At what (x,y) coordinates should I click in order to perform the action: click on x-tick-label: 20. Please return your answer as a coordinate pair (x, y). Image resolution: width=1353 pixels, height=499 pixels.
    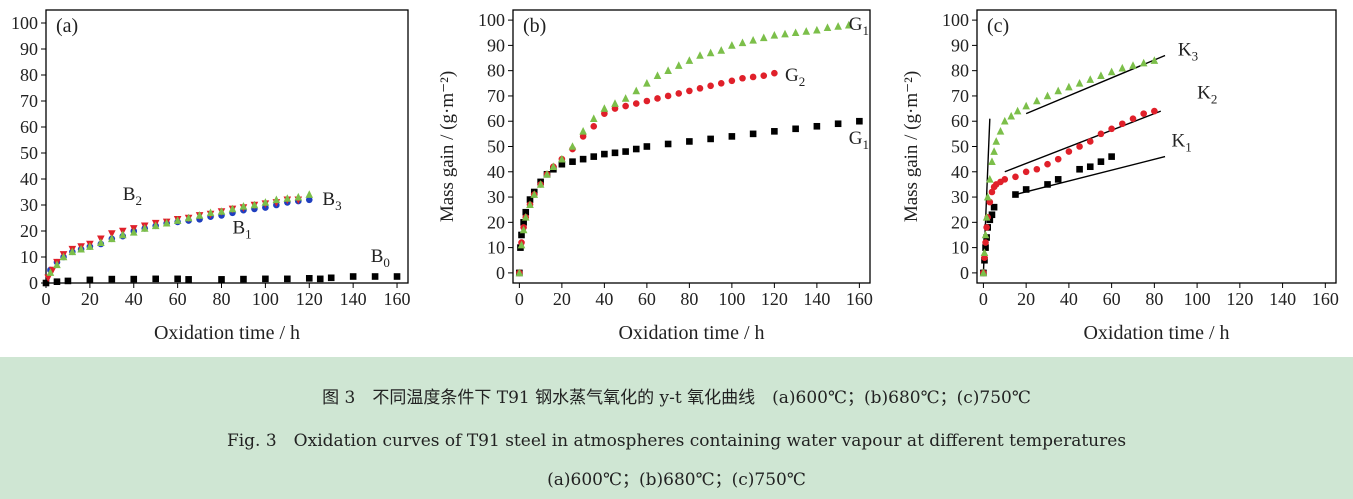
    Looking at the image, I should click on (90, 299).